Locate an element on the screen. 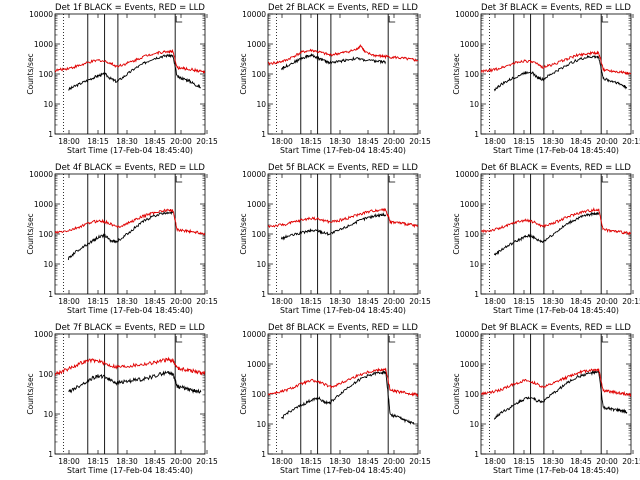  chart-title: Det 6f BLACK = Events, RED = LLD is located at coordinates (556, 168).